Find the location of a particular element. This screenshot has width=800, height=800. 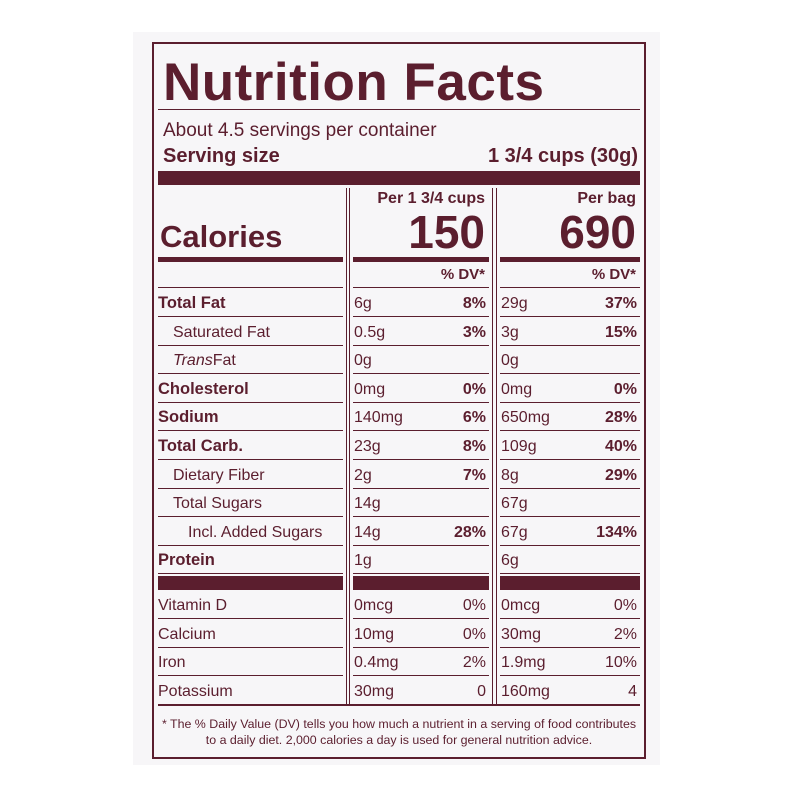

nutrient-label: Total Sugars is located at coordinates (217, 504).